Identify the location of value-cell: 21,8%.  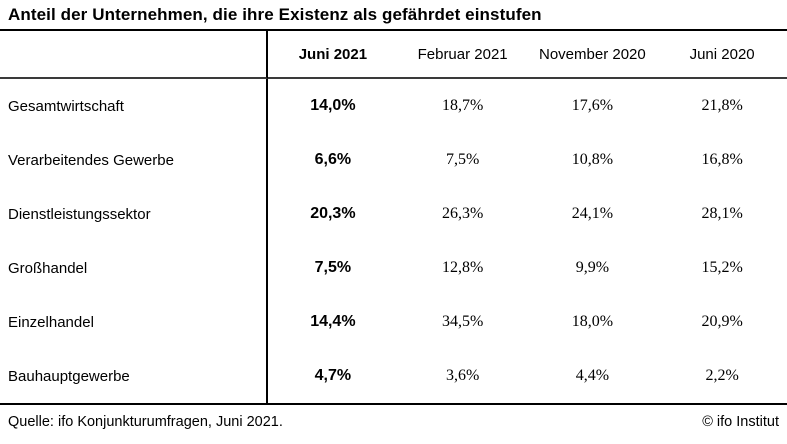
(722, 105).